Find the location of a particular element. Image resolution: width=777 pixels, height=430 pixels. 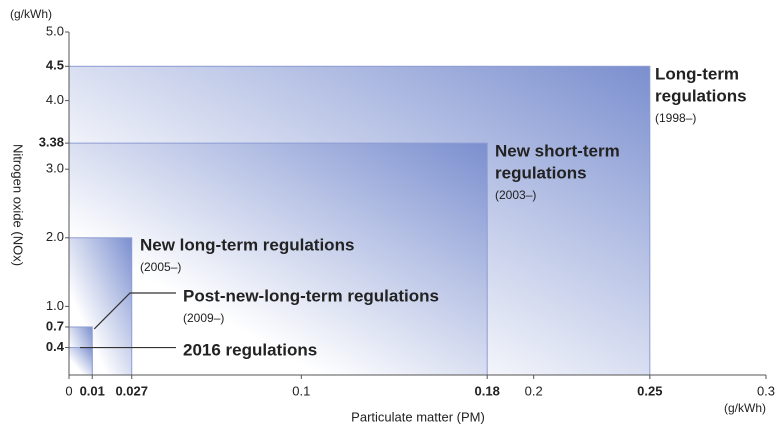

x-tick-label: 0.25 is located at coordinates (649, 390).